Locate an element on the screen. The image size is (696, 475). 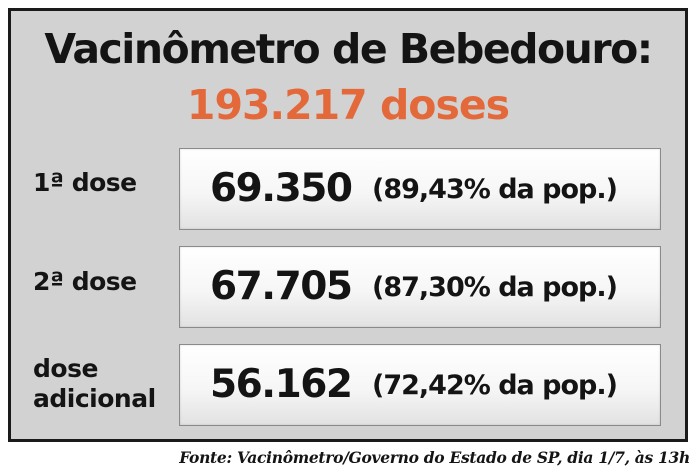
row-label-first-dose: 1ª dose is located at coordinates (85, 183).